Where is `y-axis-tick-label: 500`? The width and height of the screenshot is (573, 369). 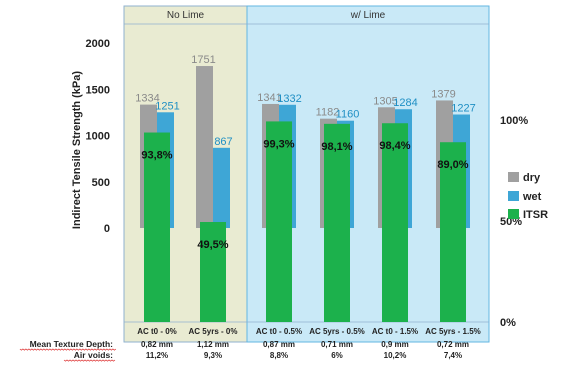 y-axis-tick-label: 500 is located at coordinates (101, 183).